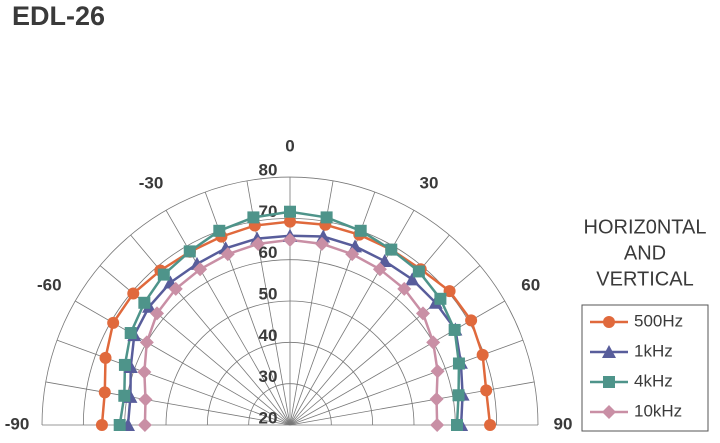 The width and height of the screenshot is (720, 443). Describe the element at coordinates (49, 284) in the screenshot. I see `angle-tick-label: -60` at that location.